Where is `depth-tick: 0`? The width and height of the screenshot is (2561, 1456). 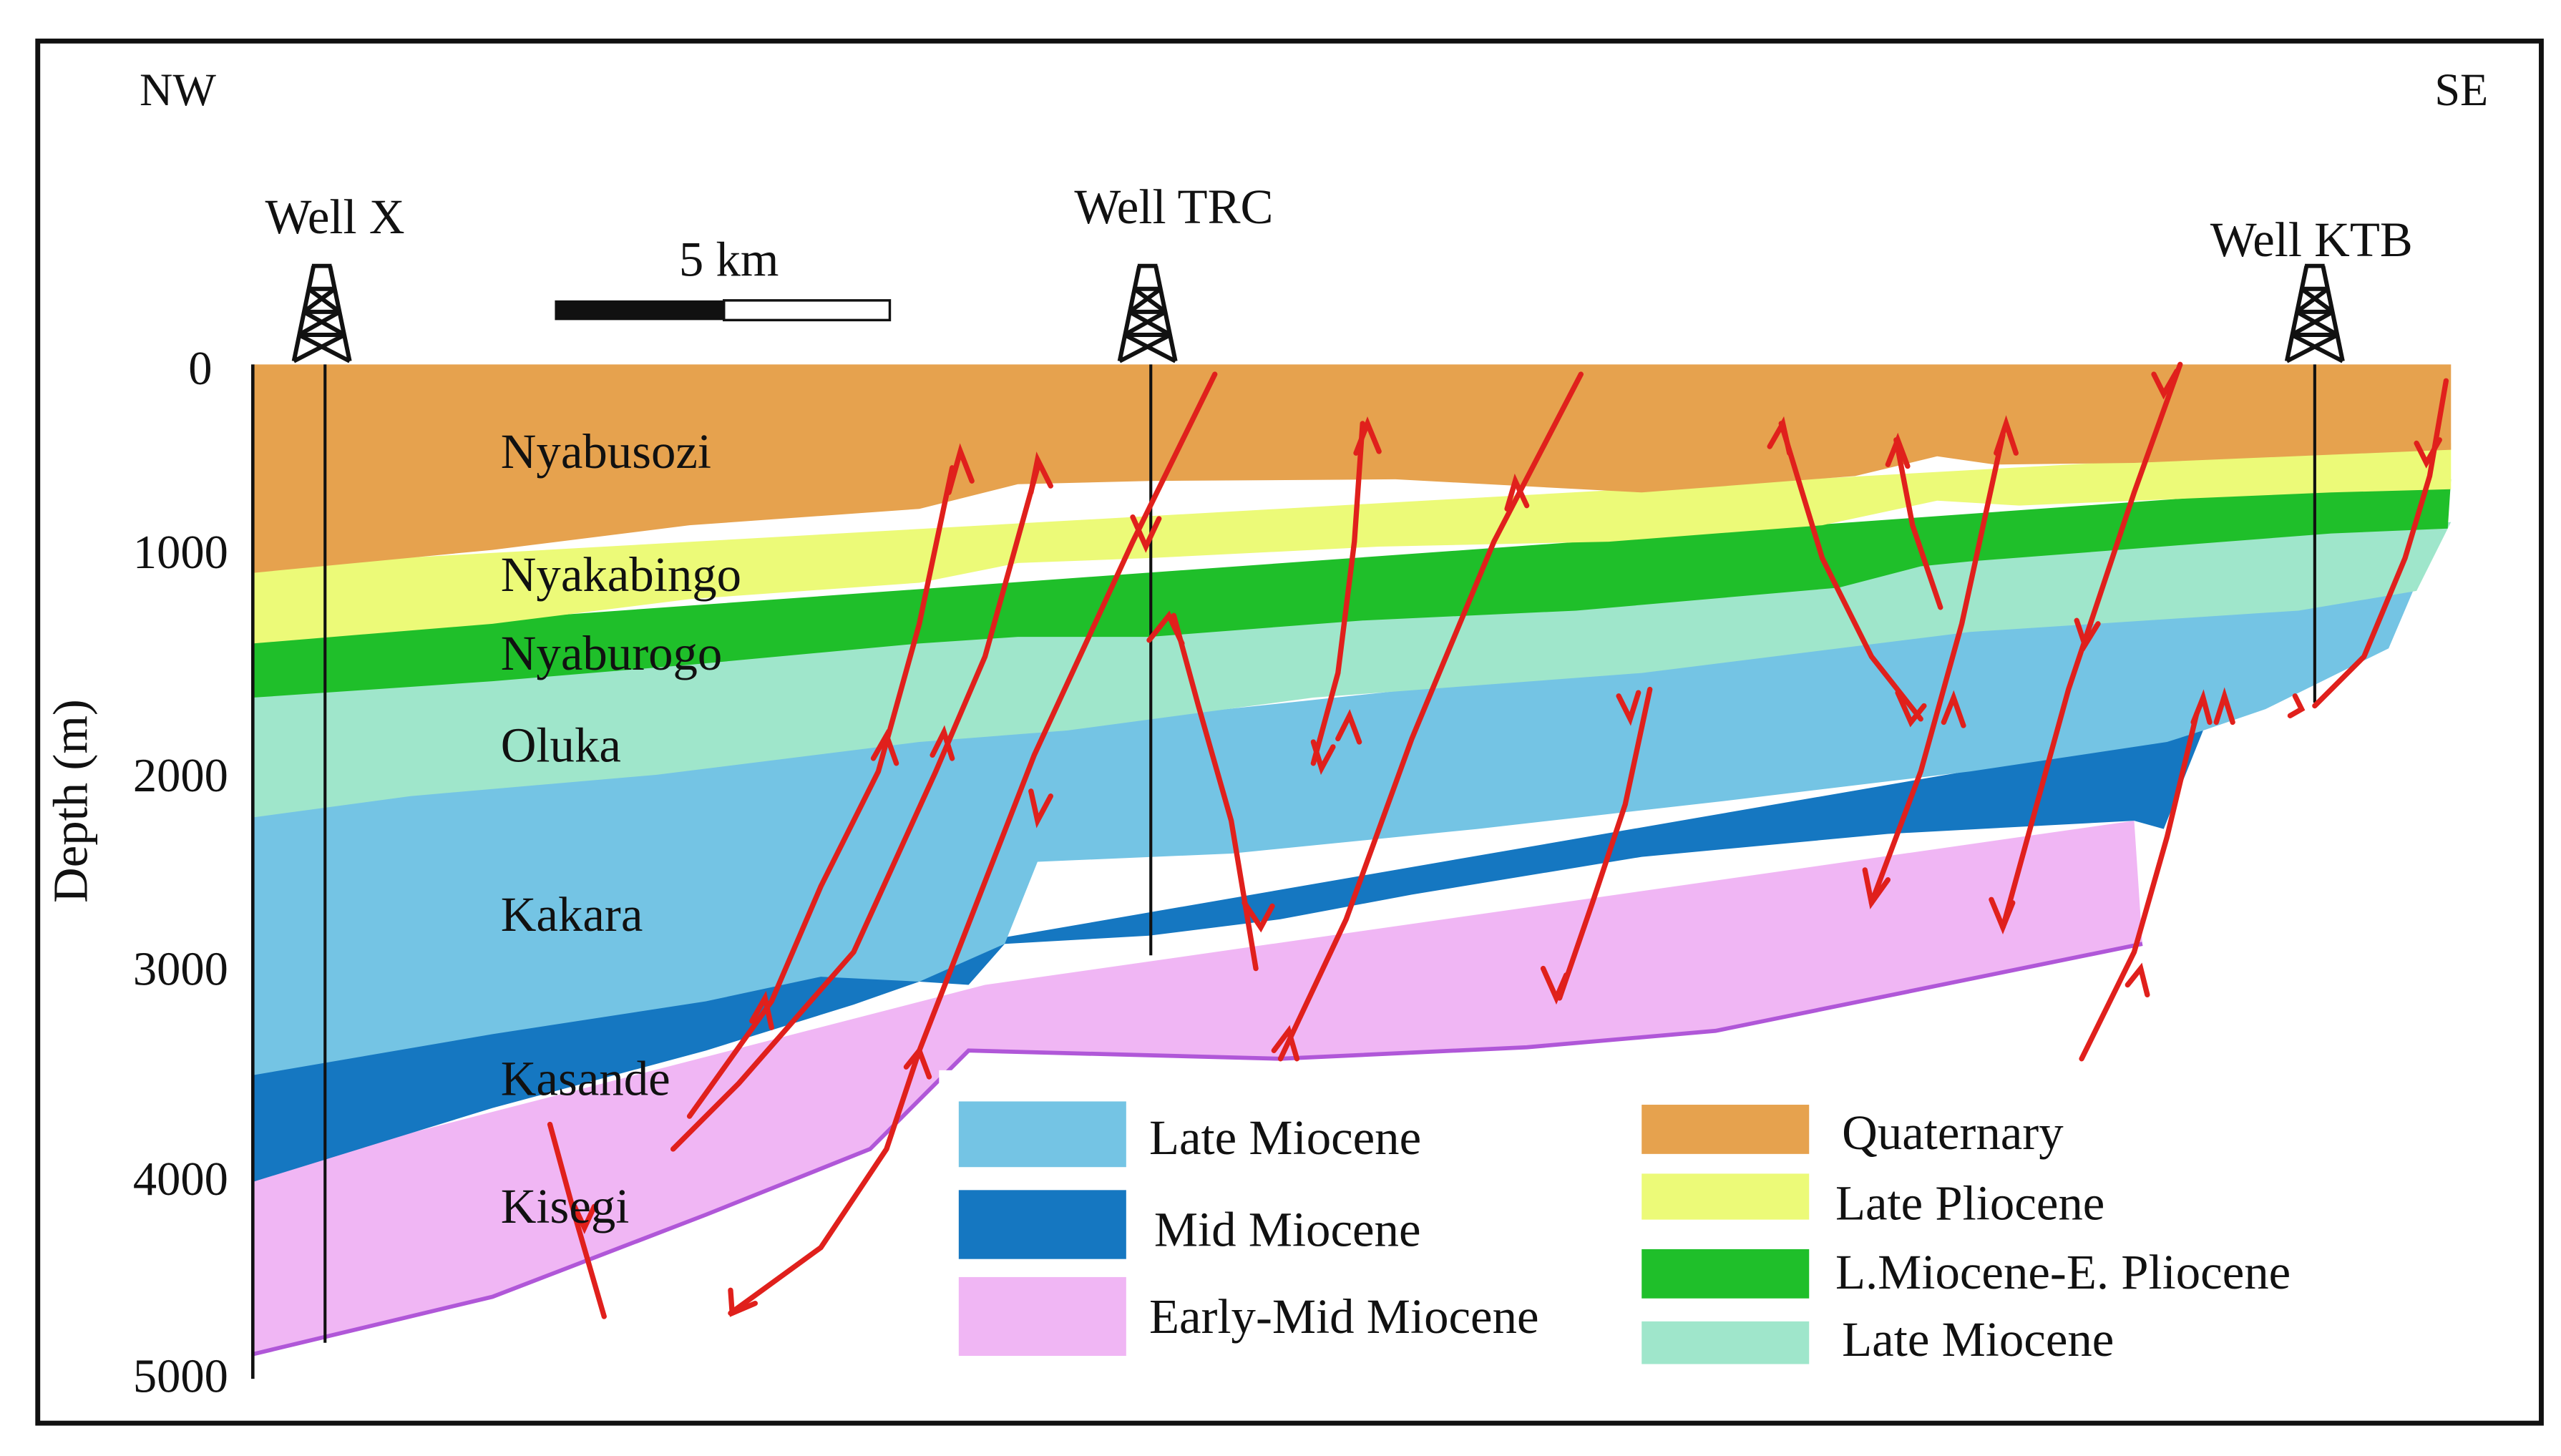 depth-tick: 0 is located at coordinates (200, 369).